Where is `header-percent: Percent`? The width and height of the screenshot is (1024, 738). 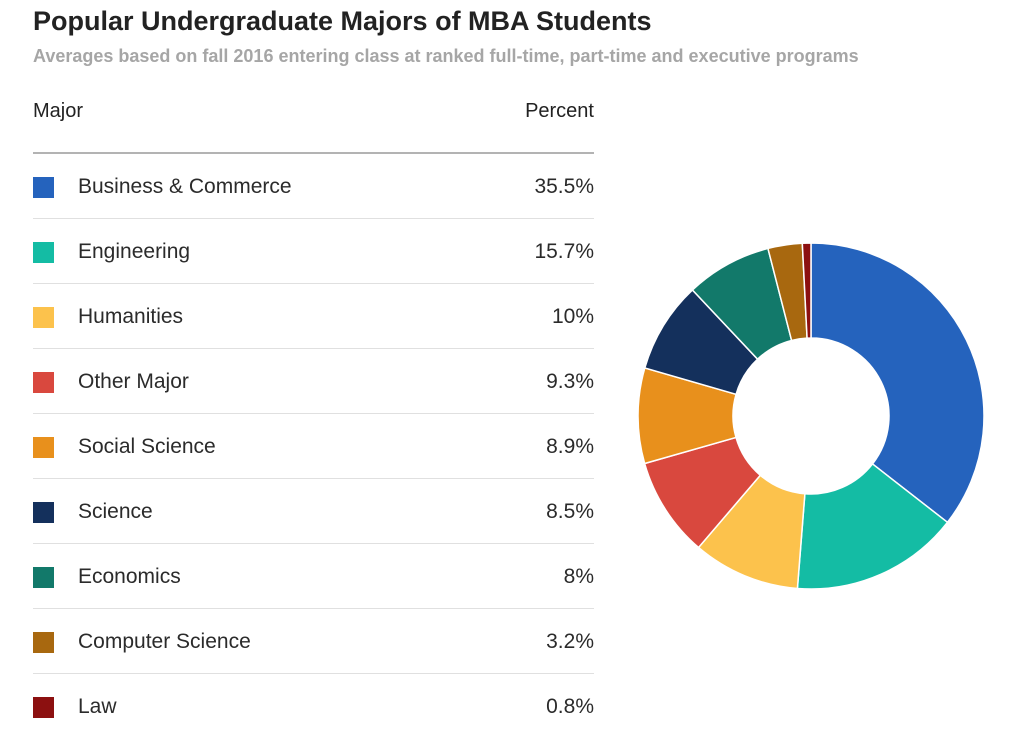 header-percent: Percent is located at coordinates (559, 111).